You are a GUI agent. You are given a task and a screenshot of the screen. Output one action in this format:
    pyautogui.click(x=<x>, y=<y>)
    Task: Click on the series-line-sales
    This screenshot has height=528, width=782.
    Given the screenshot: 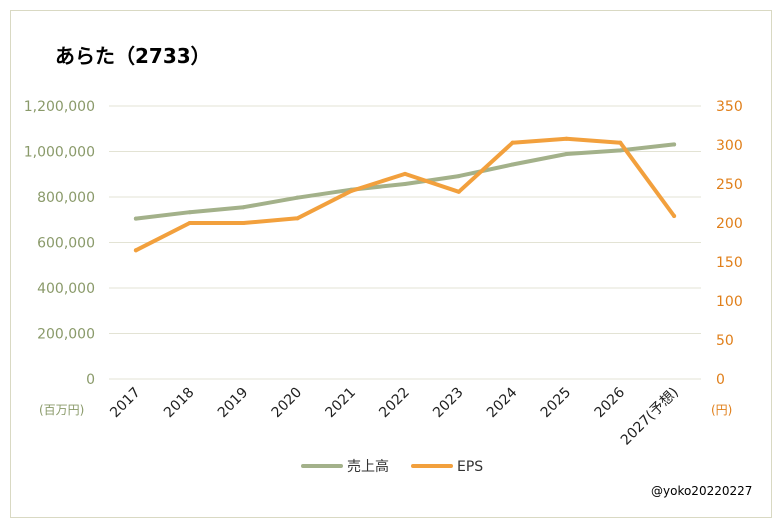 What is the action you would take?
    pyautogui.click(x=405, y=181)
    